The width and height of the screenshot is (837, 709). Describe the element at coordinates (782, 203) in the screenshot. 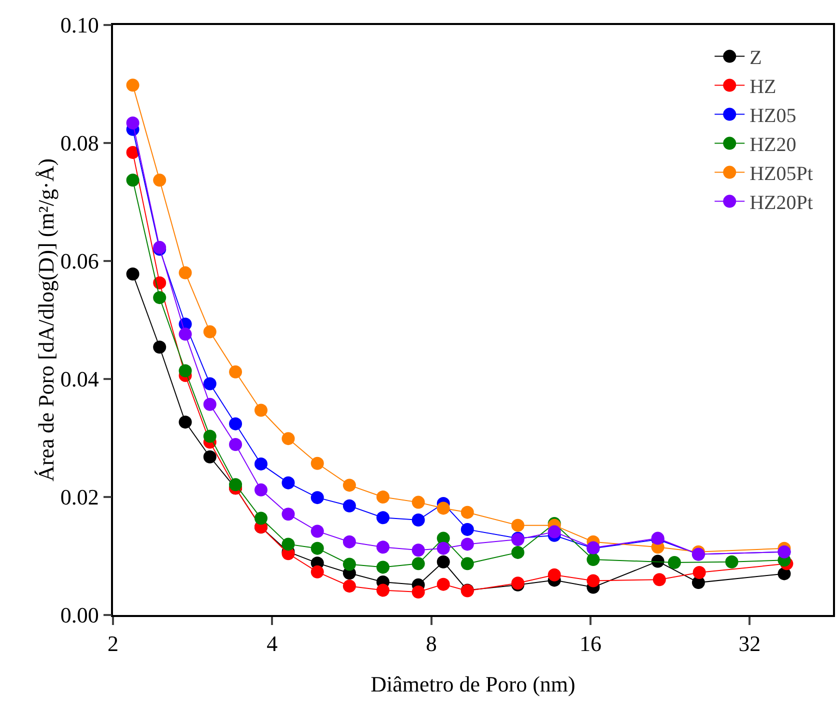

I see `legend-label: HZ20Pt` at that location.